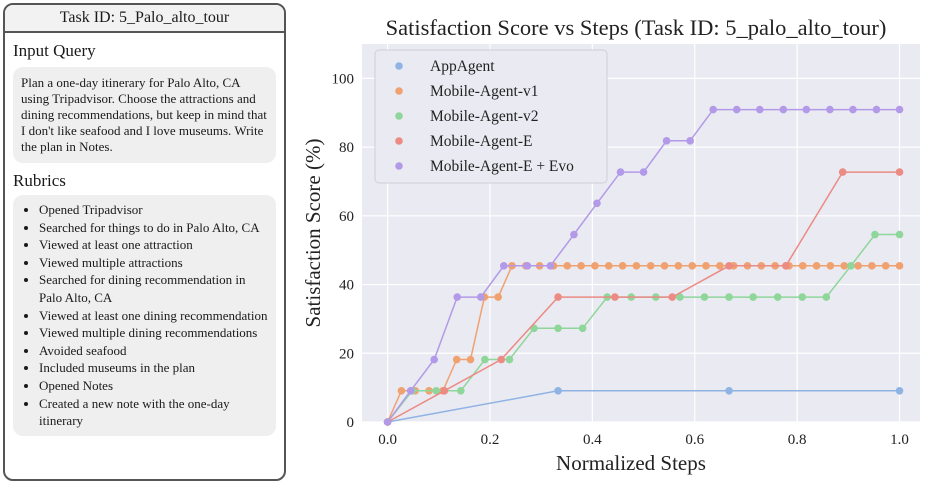  Describe the element at coordinates (643, 406) in the screenshot. I see `series-line` at that location.